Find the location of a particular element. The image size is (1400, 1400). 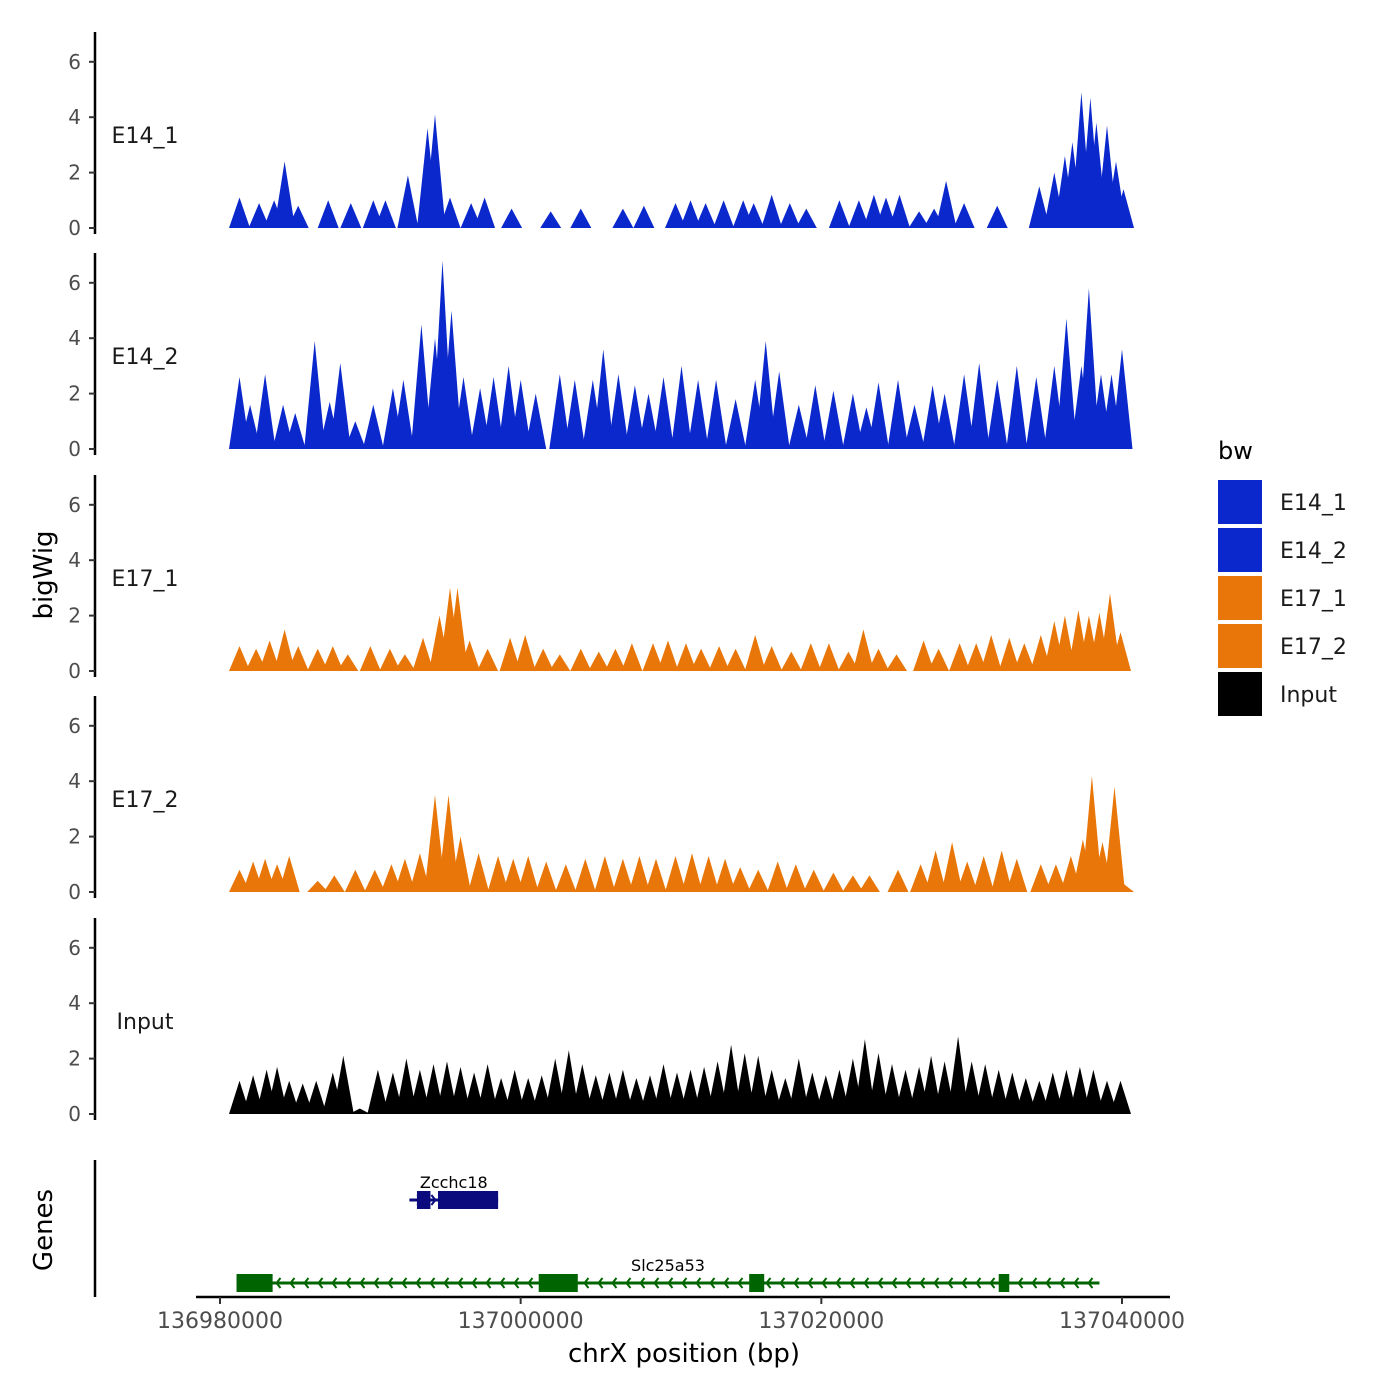

legend-item-input: Input is located at coordinates (1277, 694).